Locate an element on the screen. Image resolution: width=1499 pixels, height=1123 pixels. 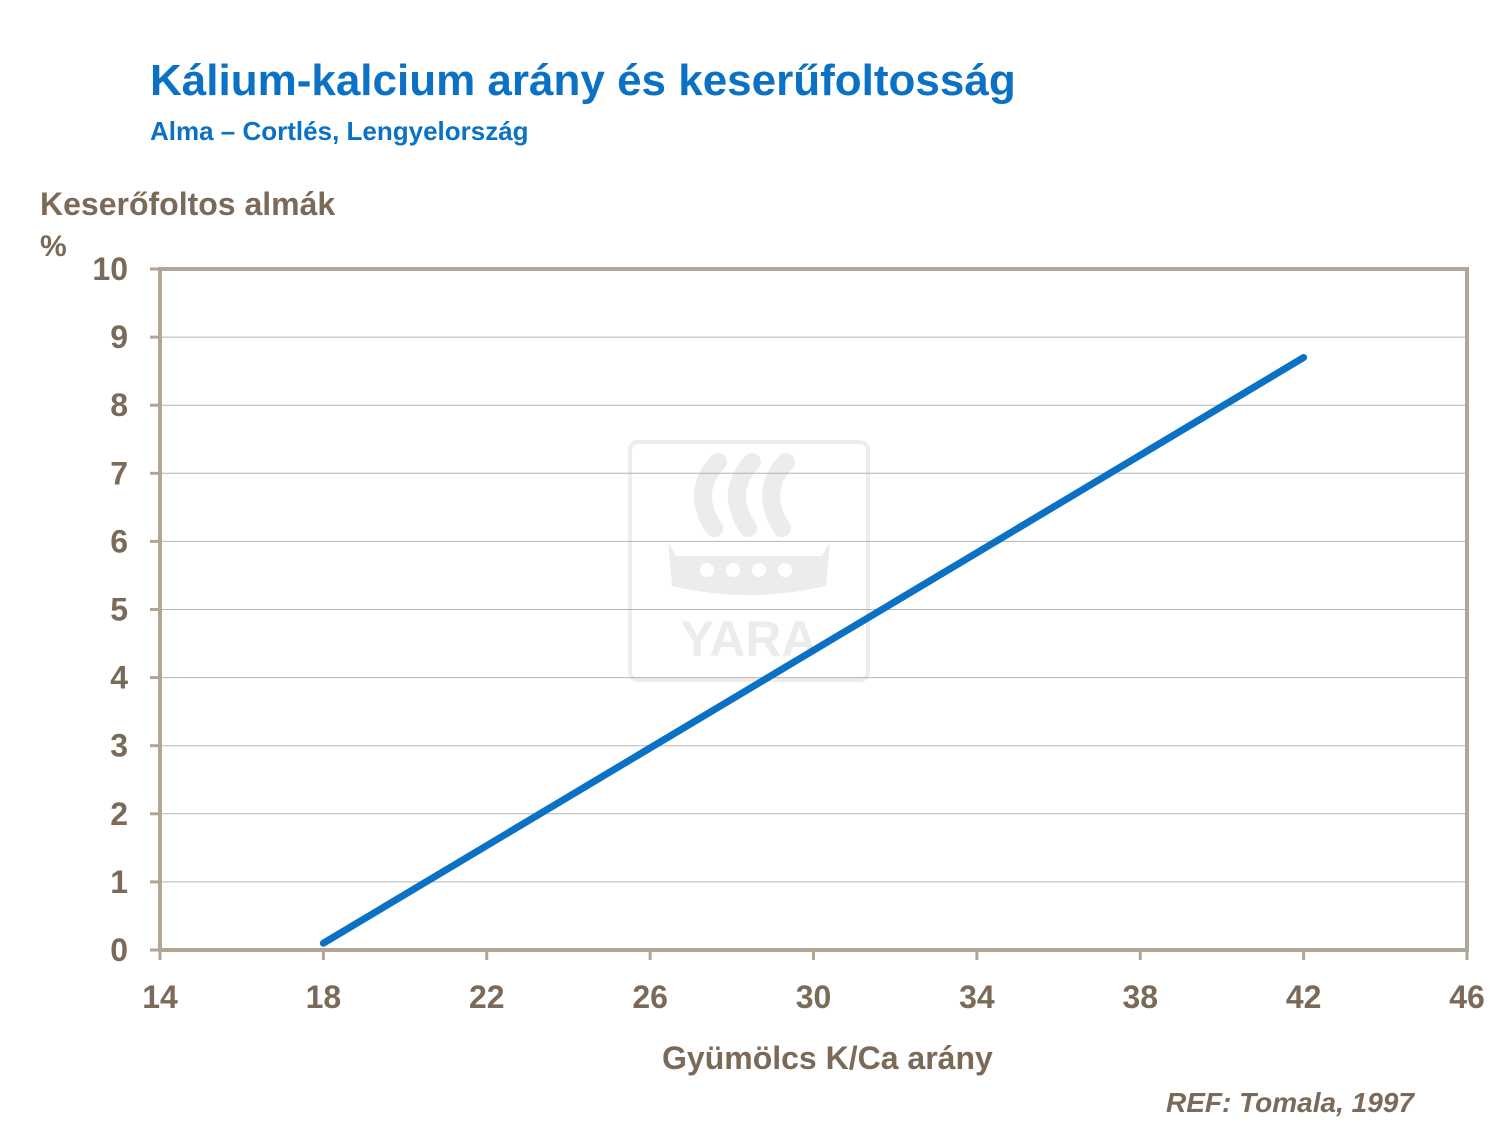
x-tick-label: 18 is located at coordinates (324, 997).